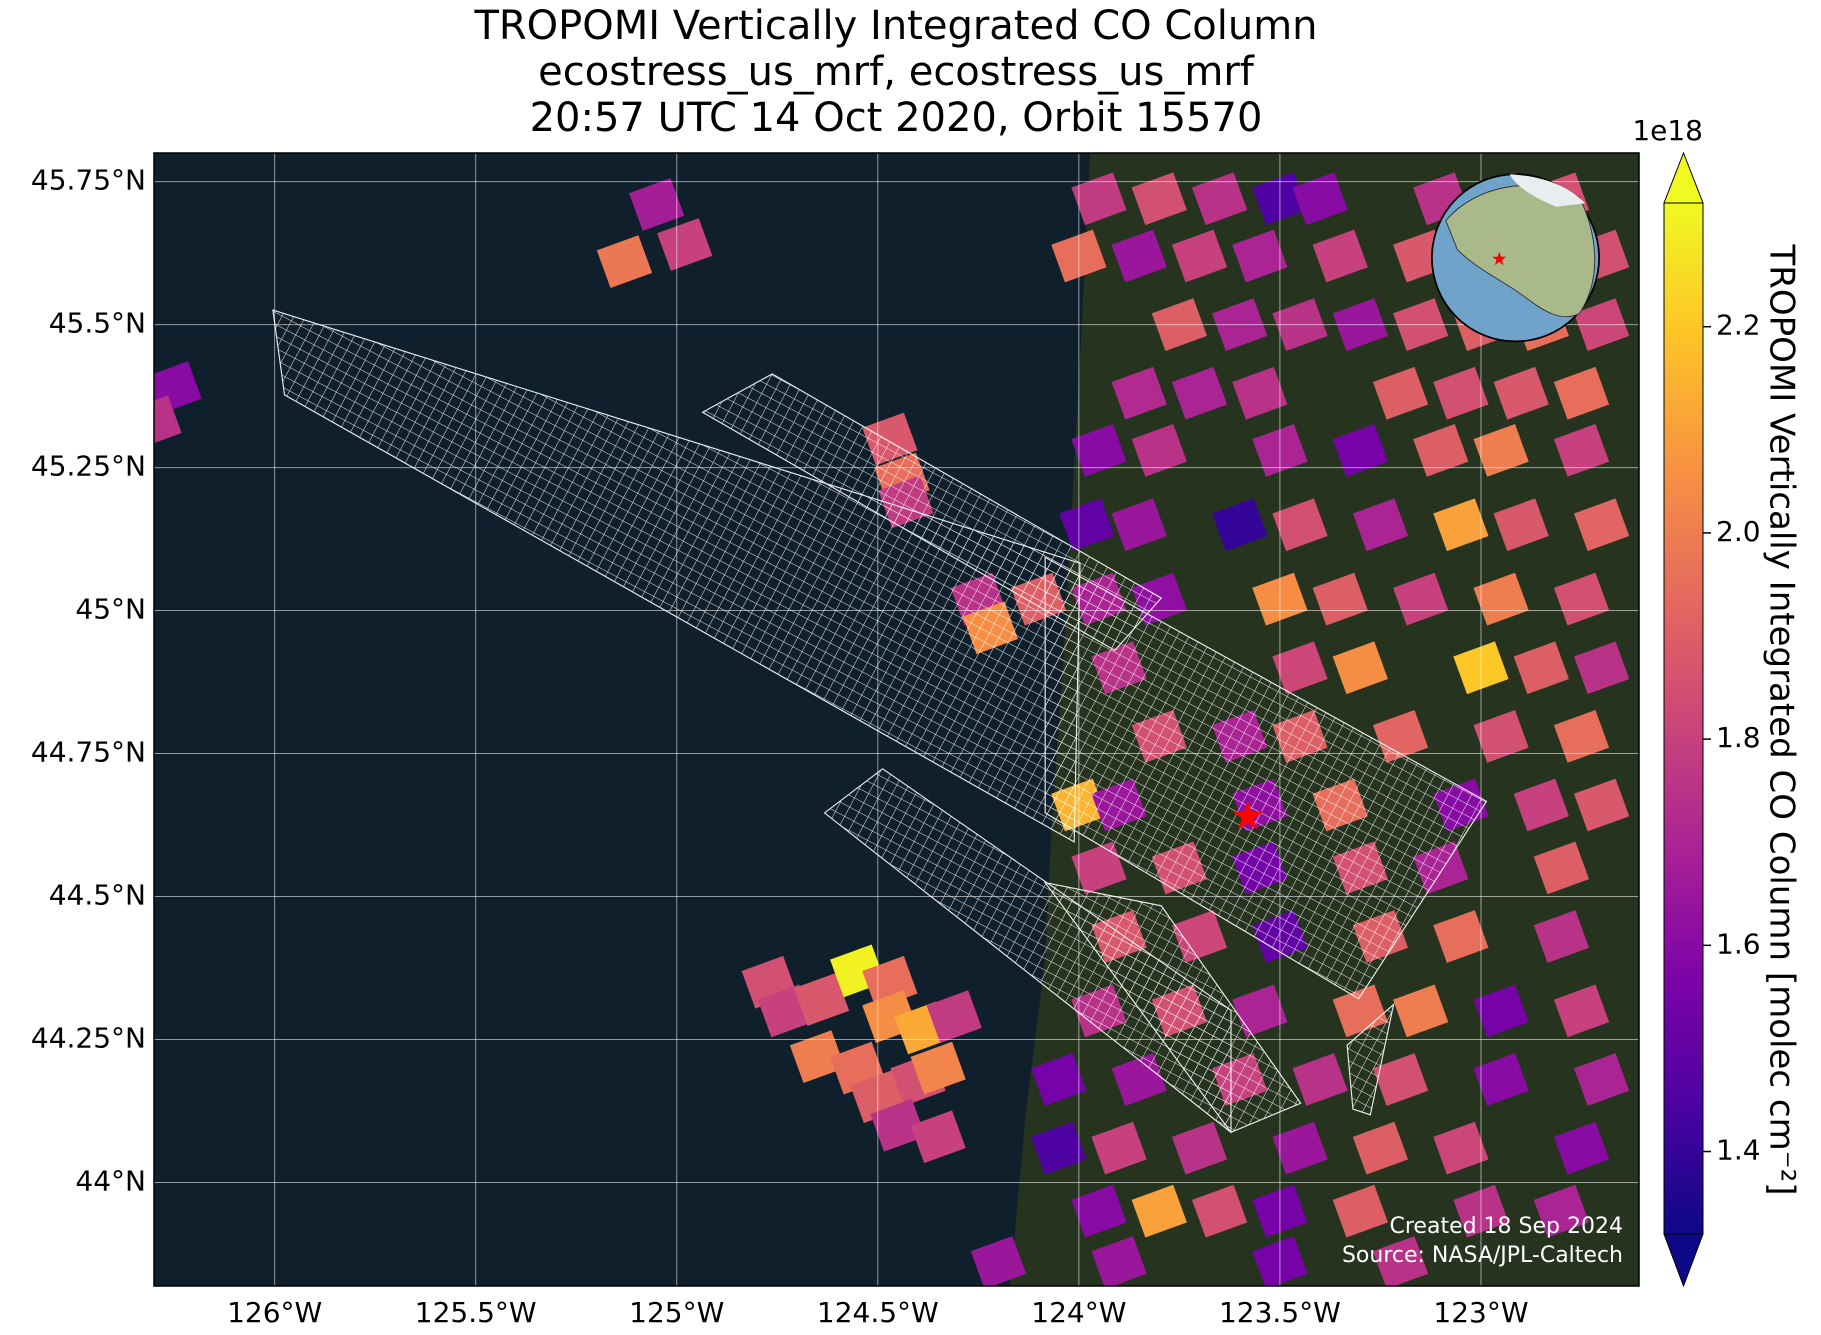 The image size is (1821, 1335). I want to click on colorbar-scale: 1e18, so click(1667, 130).